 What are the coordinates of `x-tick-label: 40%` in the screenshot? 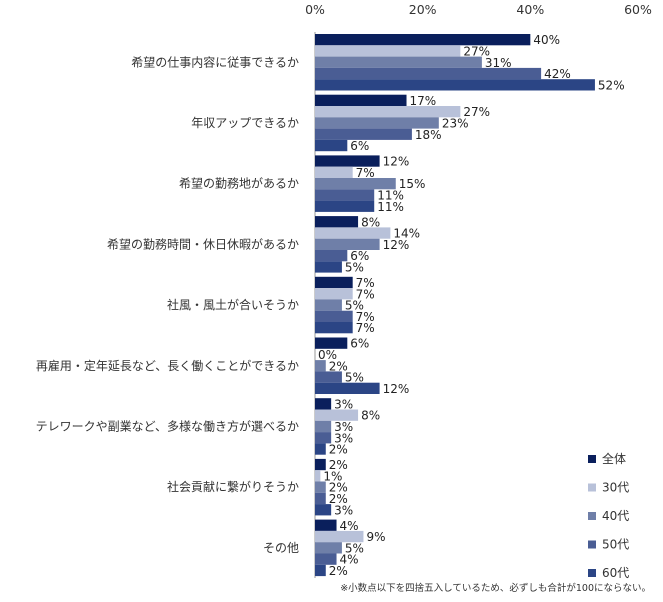 It's located at (530, 9).